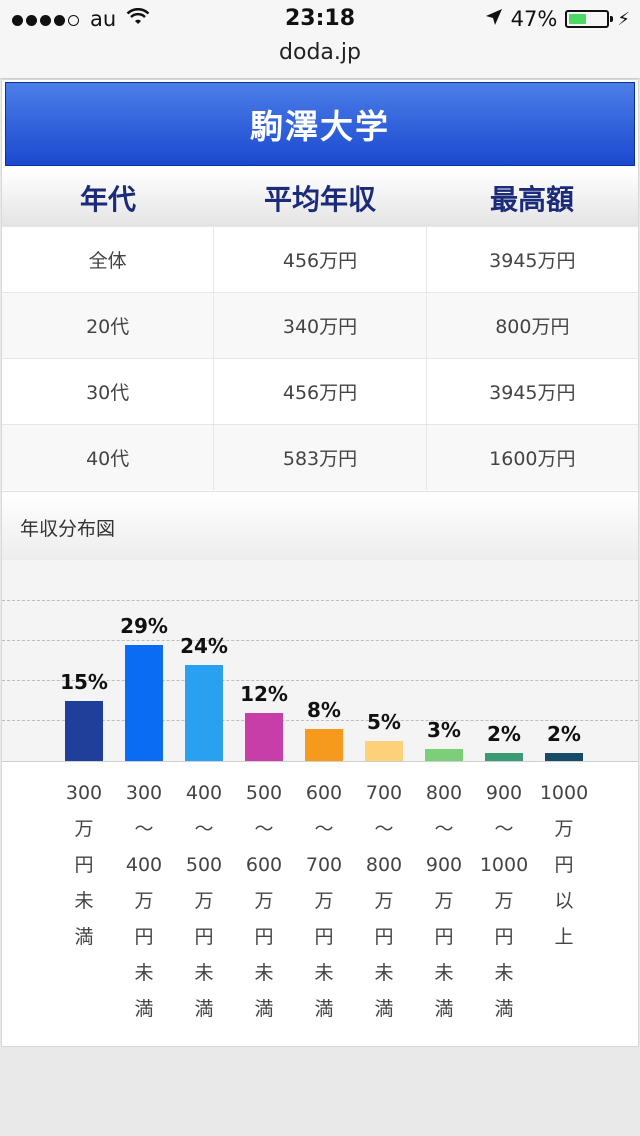 Image resolution: width=640 pixels, height=1136 pixels. I want to click on table-row: 40代 583万円 1600万円, so click(320, 457).